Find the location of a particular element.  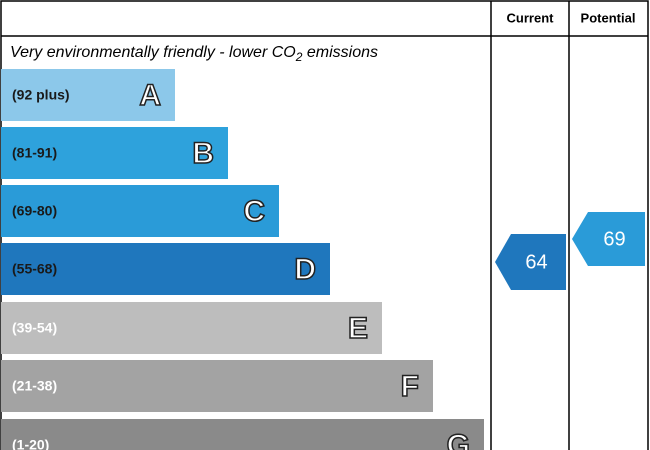

band-range: (1-20) is located at coordinates (30, 443).